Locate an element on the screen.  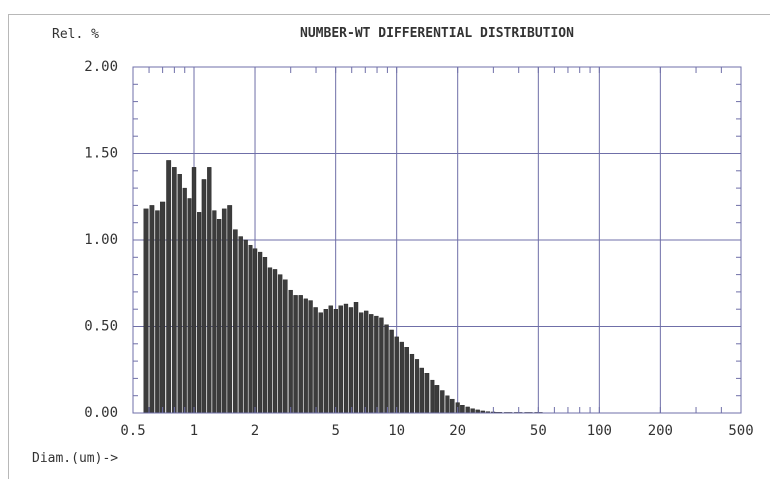
x-tick-label: 200 is located at coordinates (660, 431).